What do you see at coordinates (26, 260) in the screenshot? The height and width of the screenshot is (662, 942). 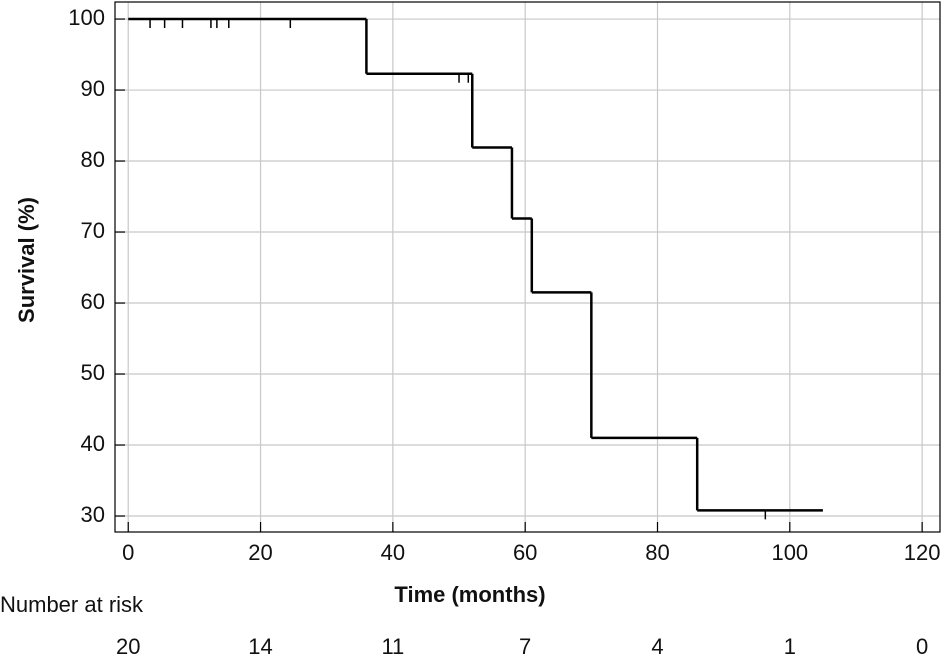 I see `y-axis-title: Survival (%)` at bounding box center [26, 260].